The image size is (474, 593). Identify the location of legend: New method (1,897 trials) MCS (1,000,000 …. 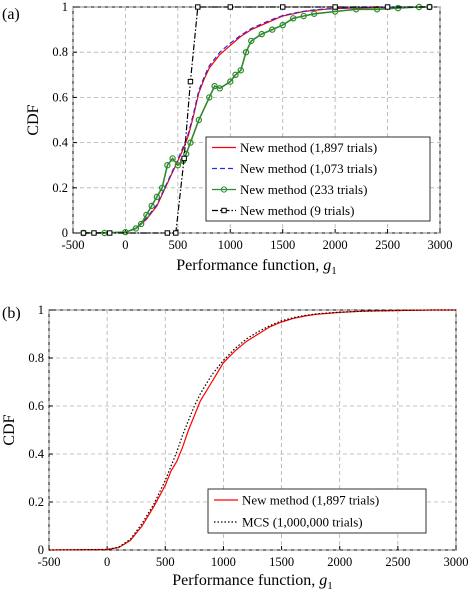
(317, 511).